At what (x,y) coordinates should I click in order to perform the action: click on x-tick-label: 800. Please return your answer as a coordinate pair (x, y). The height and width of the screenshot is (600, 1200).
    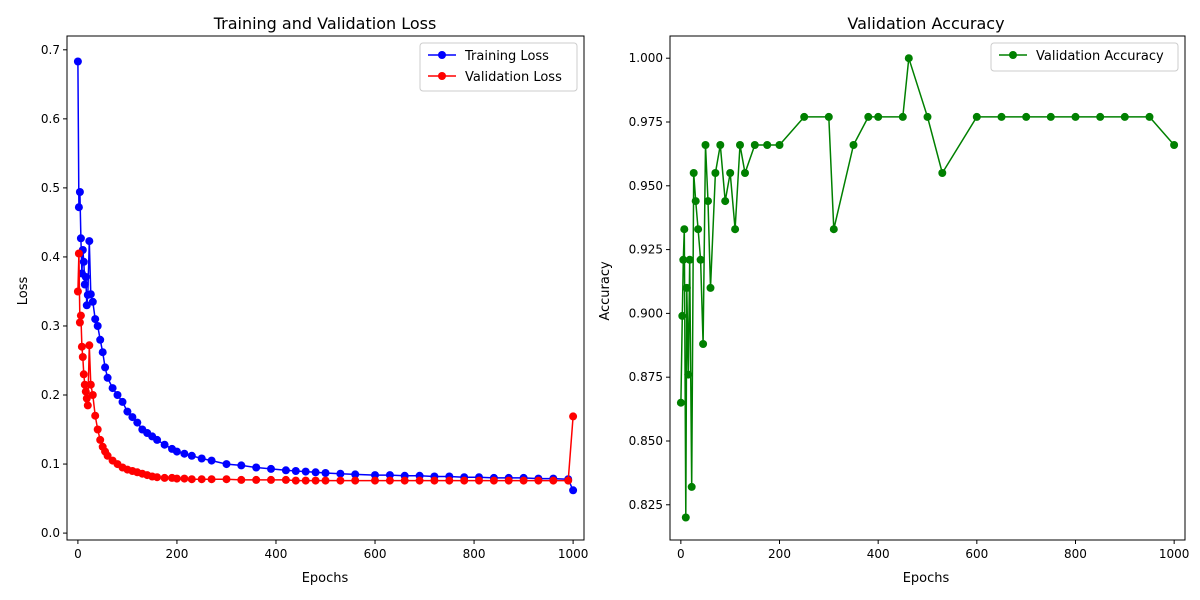
    Looking at the image, I should click on (1075, 554).